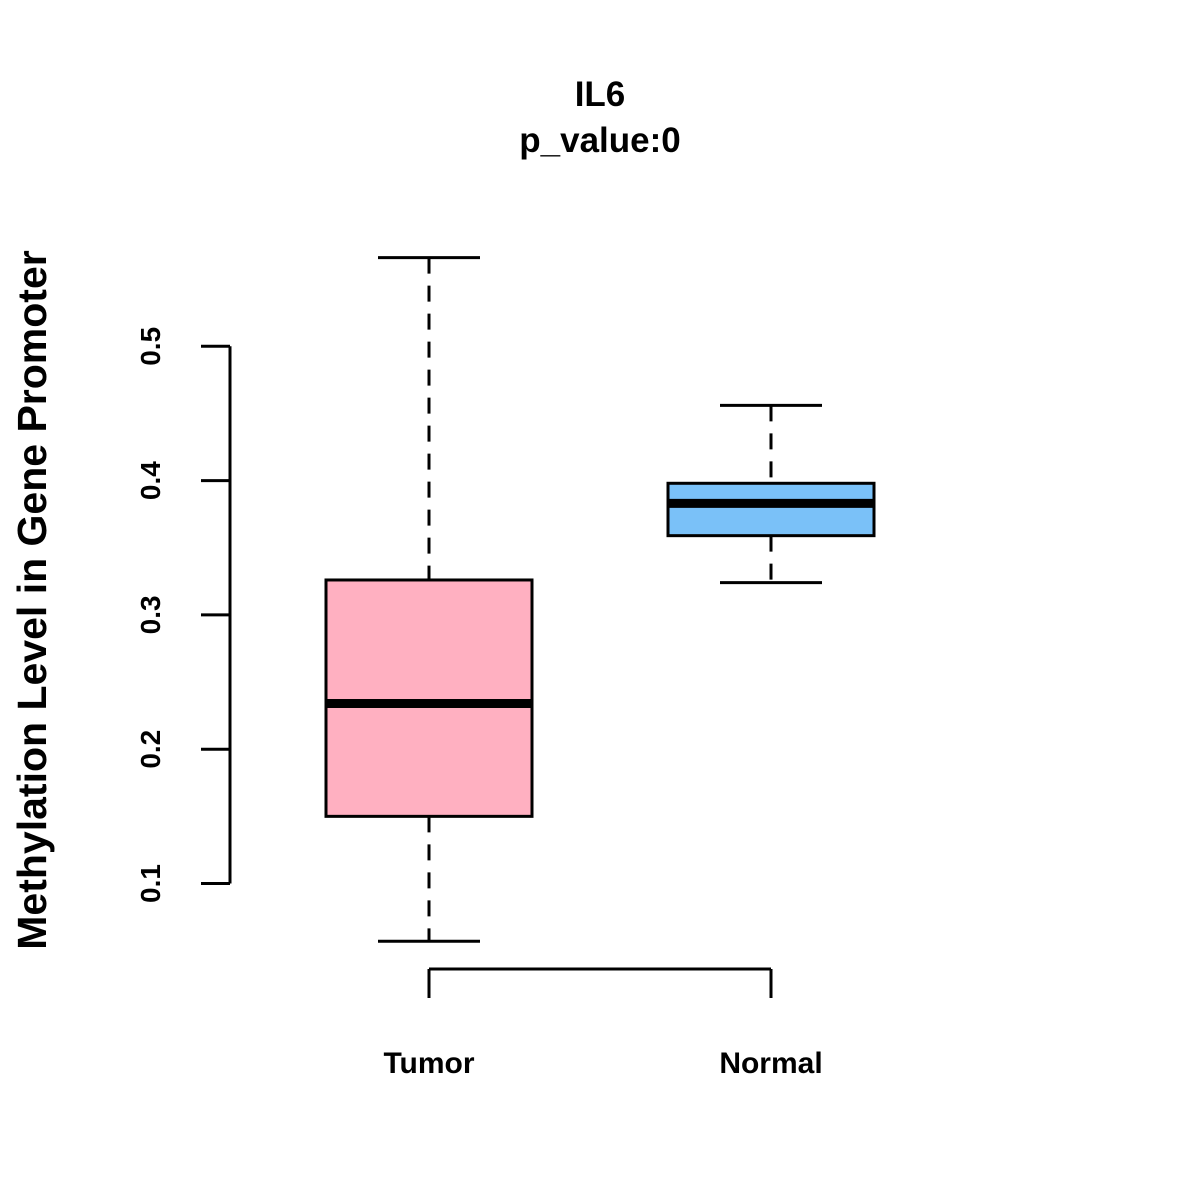  I want to click on y-tick-label: 0.3, so click(150, 614).